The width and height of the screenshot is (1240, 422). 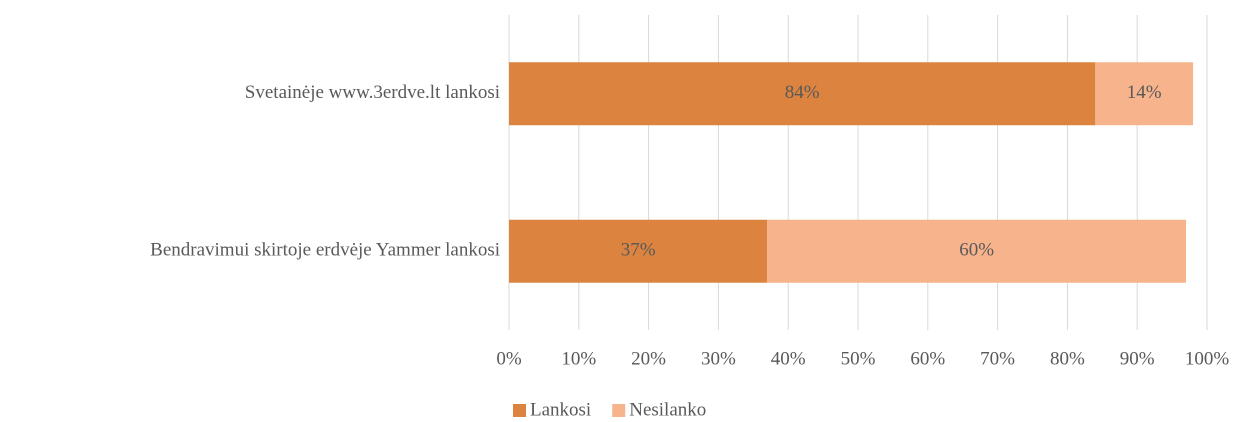 What do you see at coordinates (718, 358) in the screenshot?
I see `x-tick-label: 30%` at bounding box center [718, 358].